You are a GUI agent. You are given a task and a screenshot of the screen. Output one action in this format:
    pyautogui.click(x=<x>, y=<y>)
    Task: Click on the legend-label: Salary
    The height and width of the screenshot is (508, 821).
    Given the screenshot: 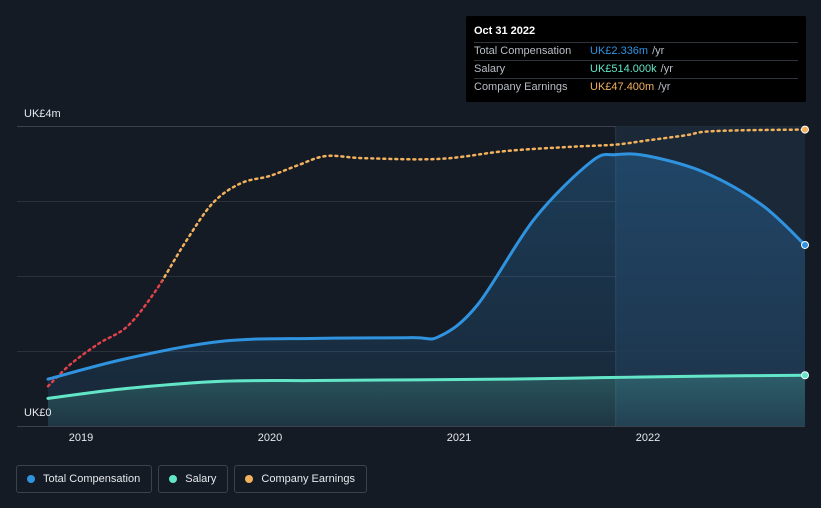 What is the action you would take?
    pyautogui.click(x=201, y=479)
    